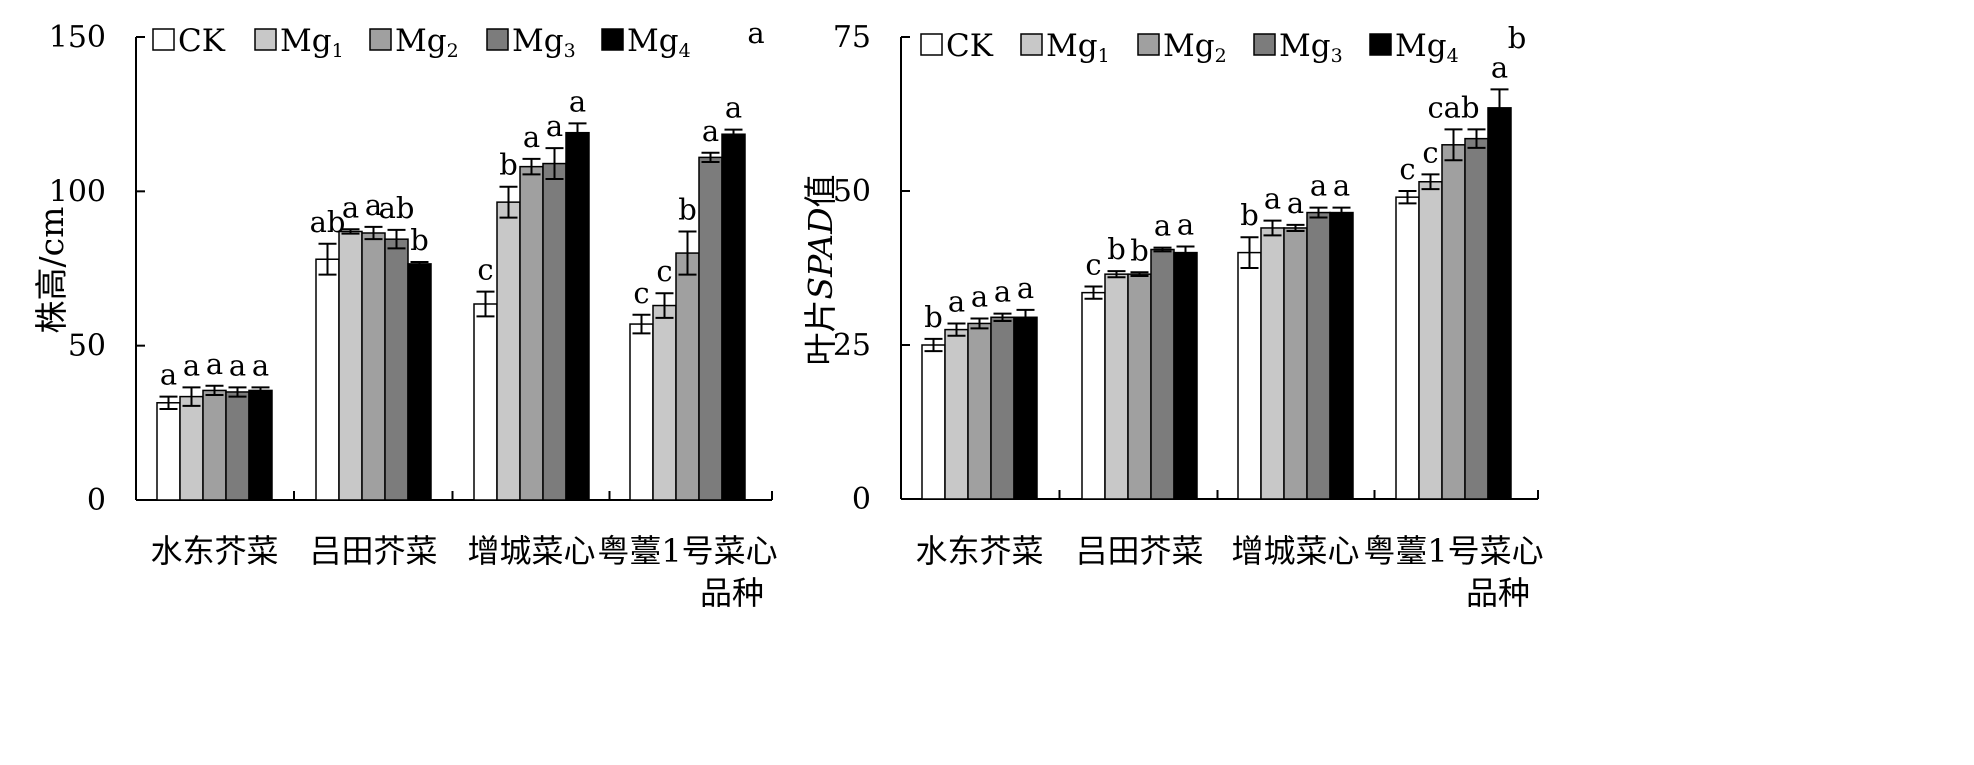 The width and height of the screenshot is (1974, 765). Describe the element at coordinates (852, 345) in the screenshot. I see `y-tick-label: 25` at that location.